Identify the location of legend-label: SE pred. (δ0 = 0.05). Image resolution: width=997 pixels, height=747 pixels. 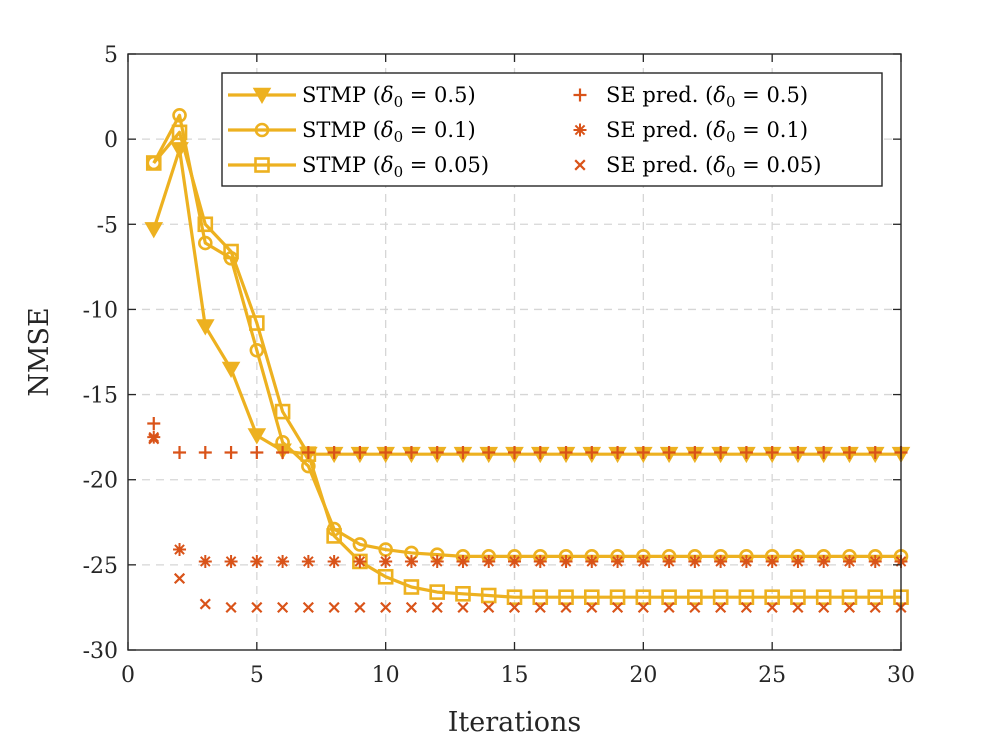
(713, 167).